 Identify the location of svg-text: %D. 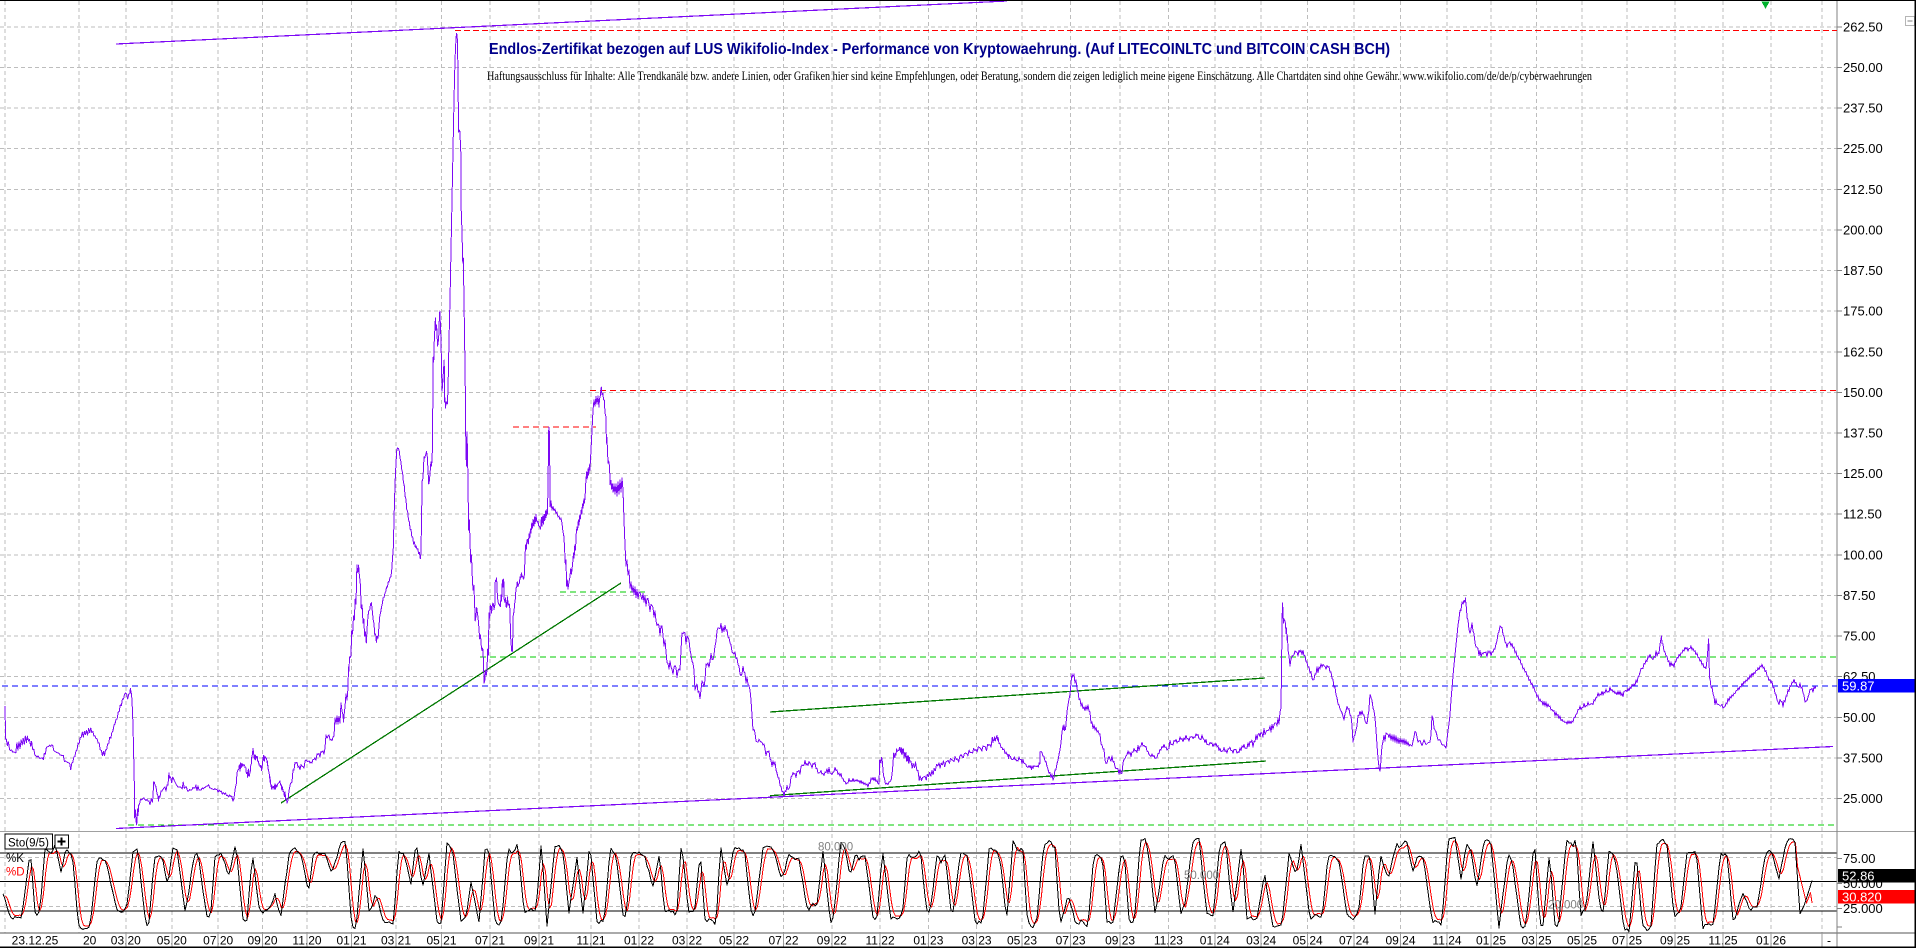
(15, 873).